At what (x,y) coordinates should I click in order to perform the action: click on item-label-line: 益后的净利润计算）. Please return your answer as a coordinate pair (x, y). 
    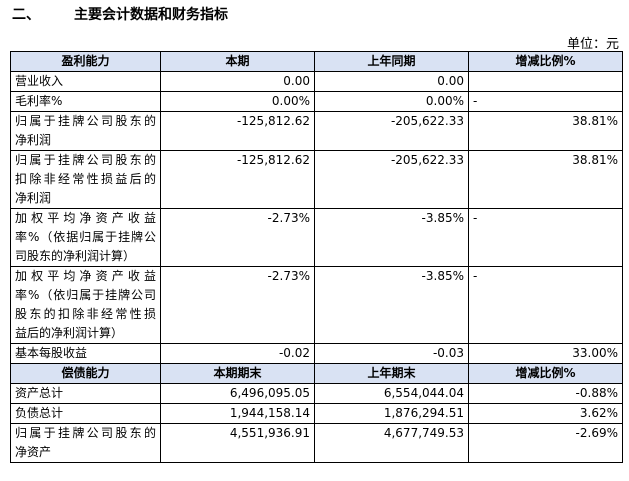
    Looking at the image, I should click on (69, 333).